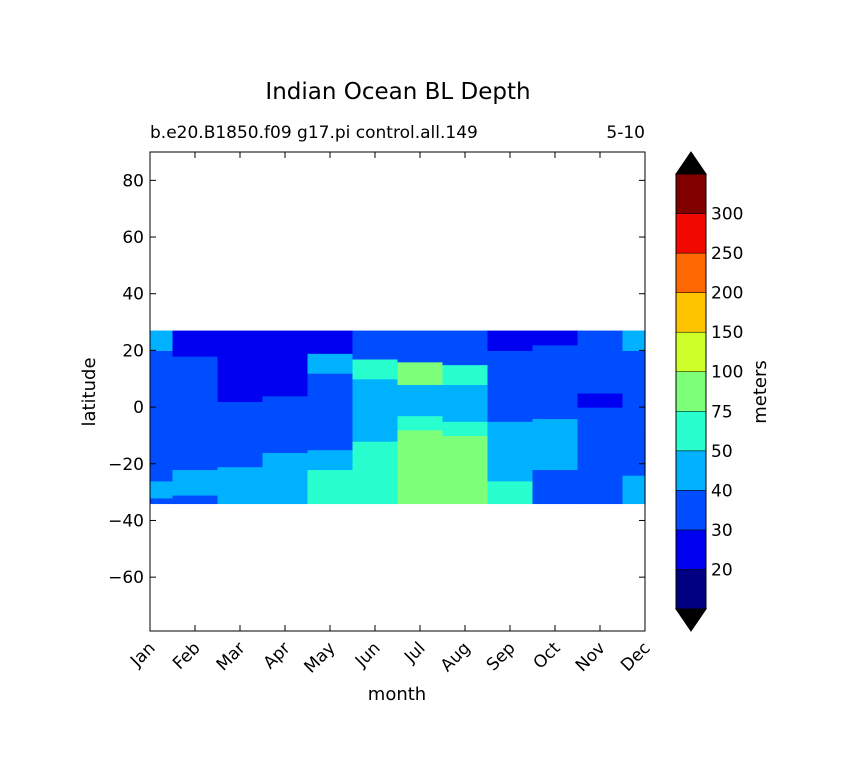  What do you see at coordinates (126, 521) in the screenshot?
I see `y-tick-label: −40` at bounding box center [126, 521].